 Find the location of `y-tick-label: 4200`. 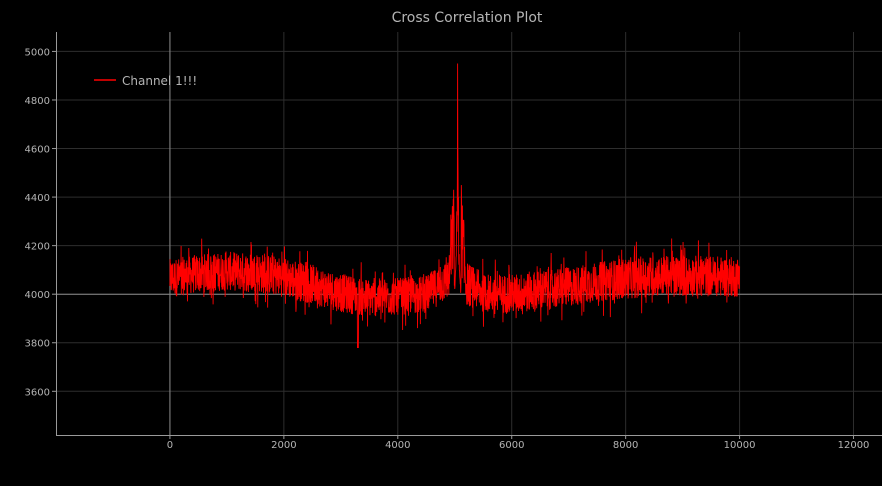

y-tick-label: 4200 is located at coordinates (37, 247).